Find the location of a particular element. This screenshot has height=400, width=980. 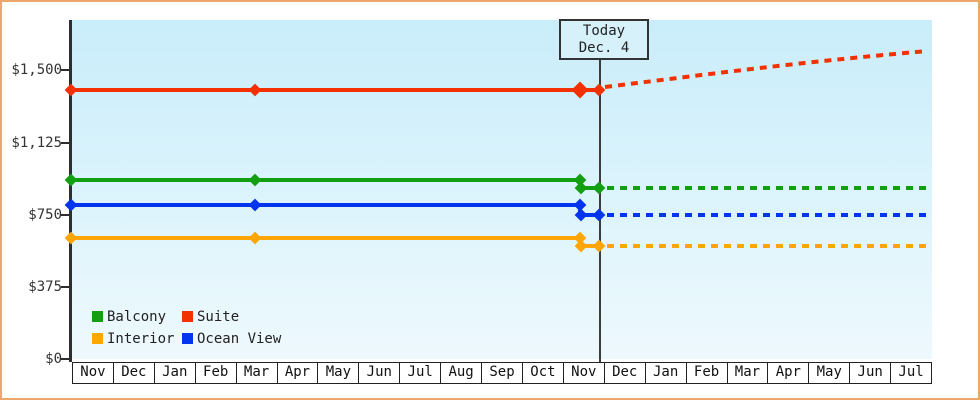

y-axis-label: $750 is located at coordinates (45, 215).